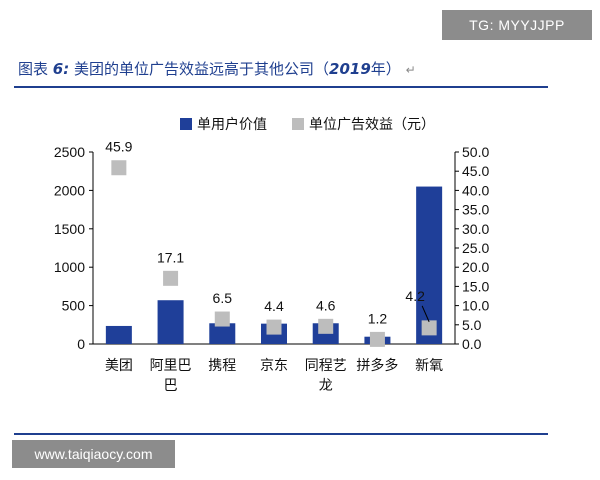  I want to click on paragraph-mark: ↵, so click(410, 70).